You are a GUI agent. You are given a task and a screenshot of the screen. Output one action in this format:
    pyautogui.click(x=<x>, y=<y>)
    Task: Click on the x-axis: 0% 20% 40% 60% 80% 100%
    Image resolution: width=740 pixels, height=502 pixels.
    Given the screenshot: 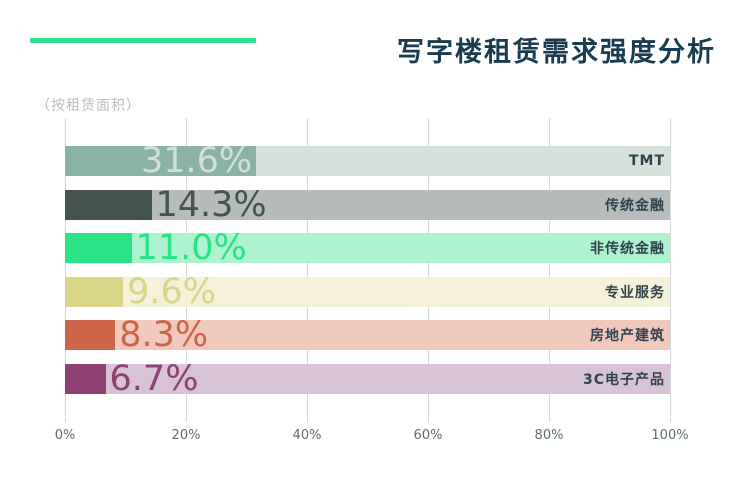 What is the action you would take?
    pyautogui.click(x=372, y=438)
    